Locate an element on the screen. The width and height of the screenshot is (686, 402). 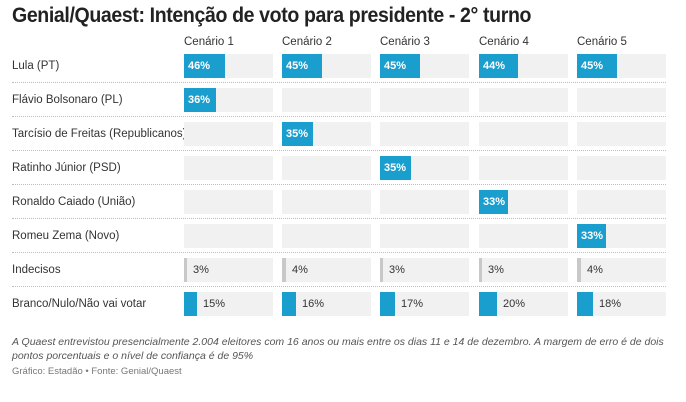
data-label: 16% is located at coordinates (313, 304).